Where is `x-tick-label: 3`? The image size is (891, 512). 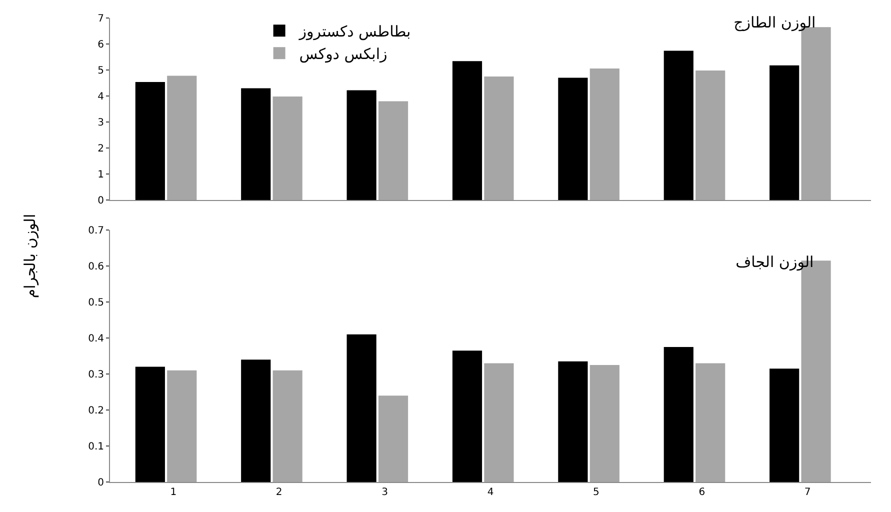 x-tick-label: 3 is located at coordinates (385, 492).